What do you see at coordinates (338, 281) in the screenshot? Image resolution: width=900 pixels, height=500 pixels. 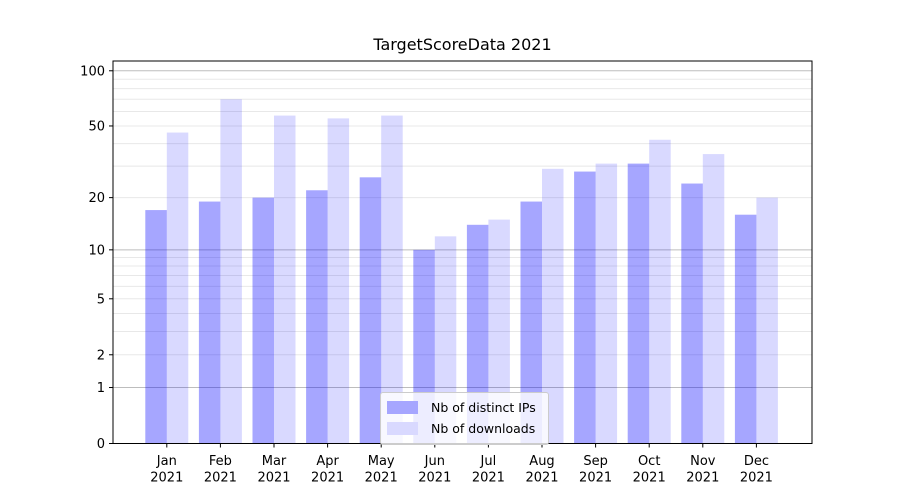 I see `bar-downloads-apr` at bounding box center [338, 281].